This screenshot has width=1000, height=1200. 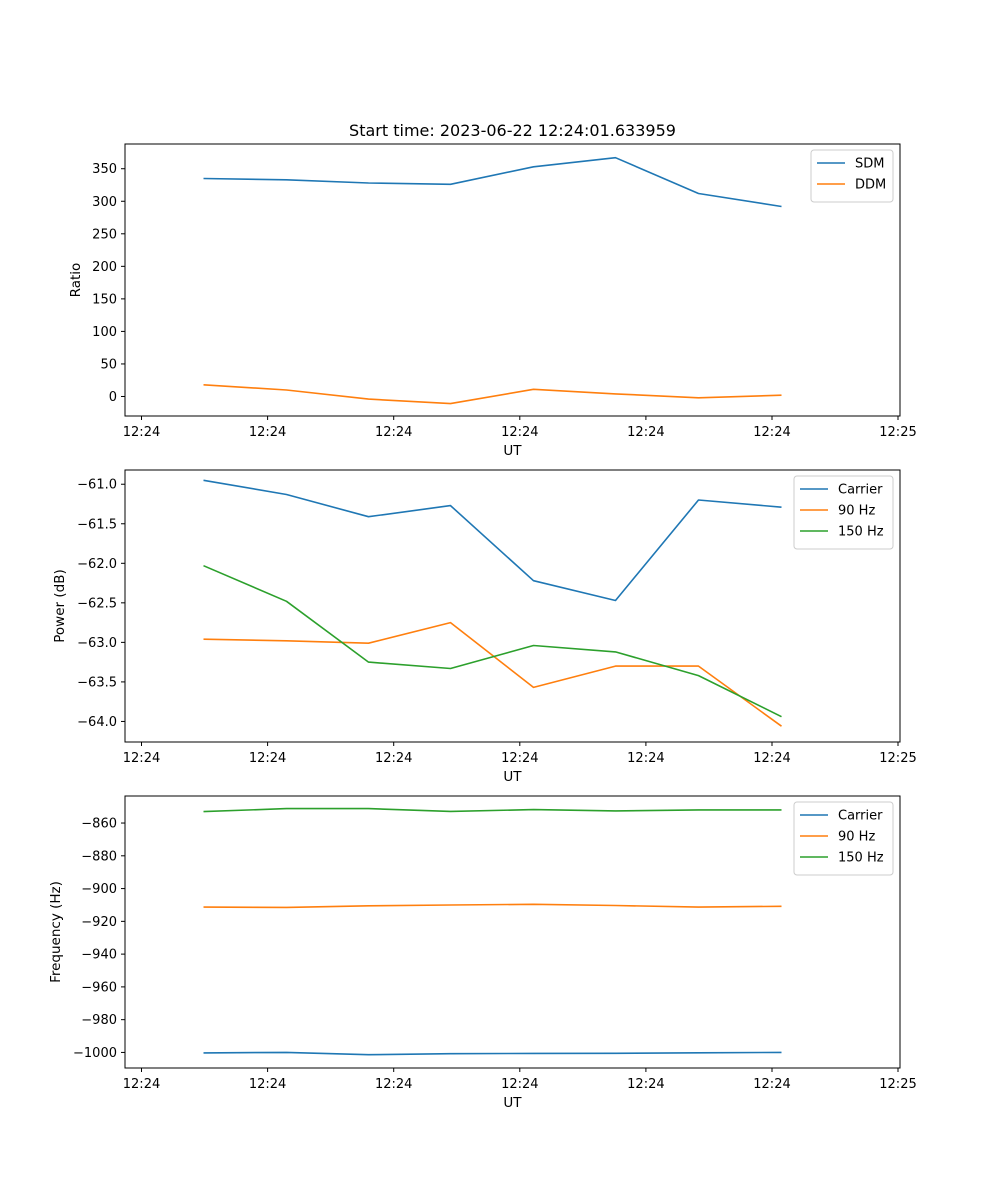 What do you see at coordinates (104, 169) in the screenshot?
I see `y-tick-label: 350` at bounding box center [104, 169].